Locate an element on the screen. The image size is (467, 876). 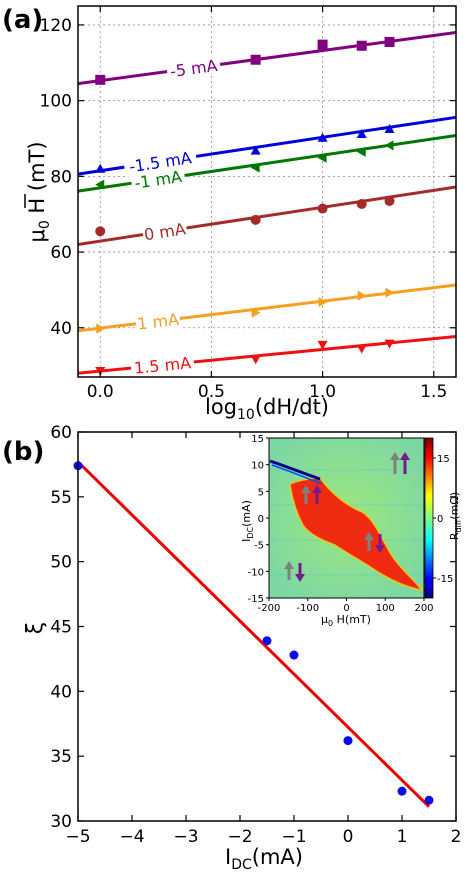
panel-a-series-labels: -5 mA-1.5 mA-1 mA0 mA1 mA1.5 mA is located at coordinates (172, 216).